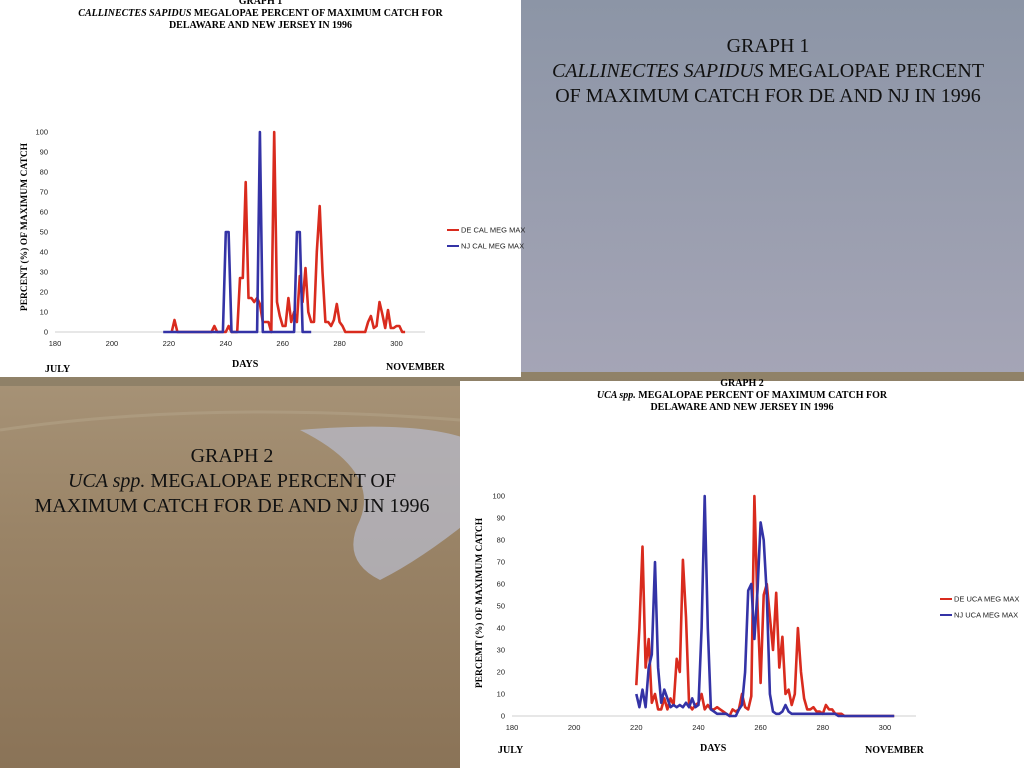 Image resolution: width=1024 pixels, height=768 pixels. What do you see at coordinates (44, 172) in the screenshot?
I see `graph-1-y-tick-label: 80` at bounding box center [44, 172].